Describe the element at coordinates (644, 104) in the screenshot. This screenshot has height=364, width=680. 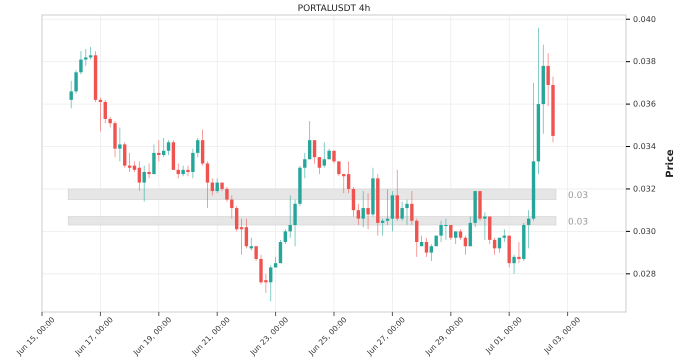
I see `y-tick-label: 0.036` at that location.